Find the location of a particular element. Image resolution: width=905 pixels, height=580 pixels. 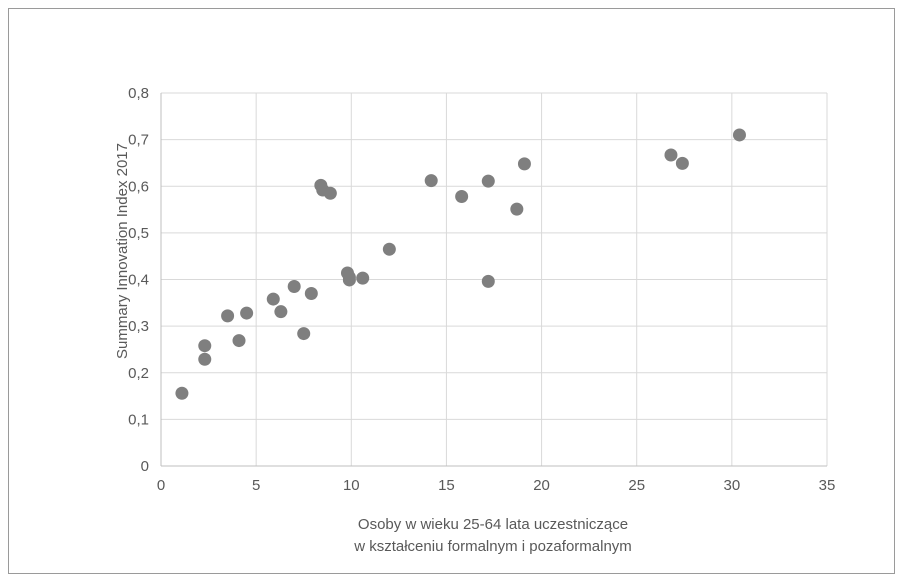

x-tick-label: 0 is located at coordinates (161, 485).